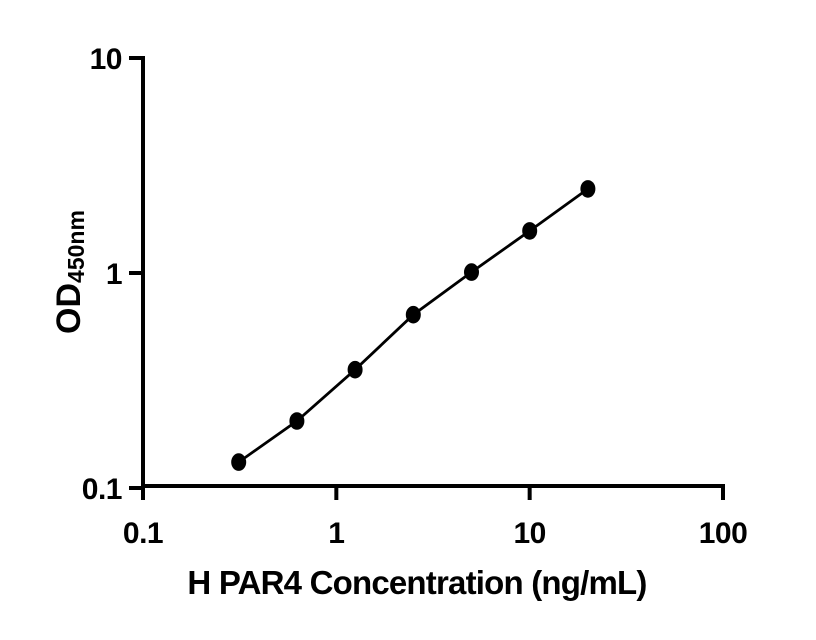 This screenshot has height=640, width=816. I want to click on x-tick-label: 0.1, so click(143, 533).